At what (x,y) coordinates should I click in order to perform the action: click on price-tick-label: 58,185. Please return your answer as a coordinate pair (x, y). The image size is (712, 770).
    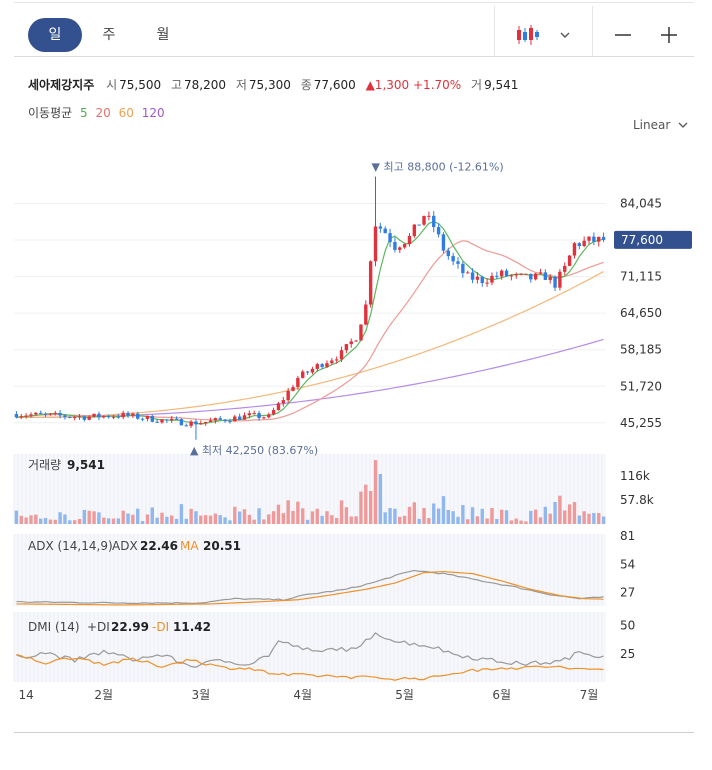
    Looking at the image, I should click on (641, 350).